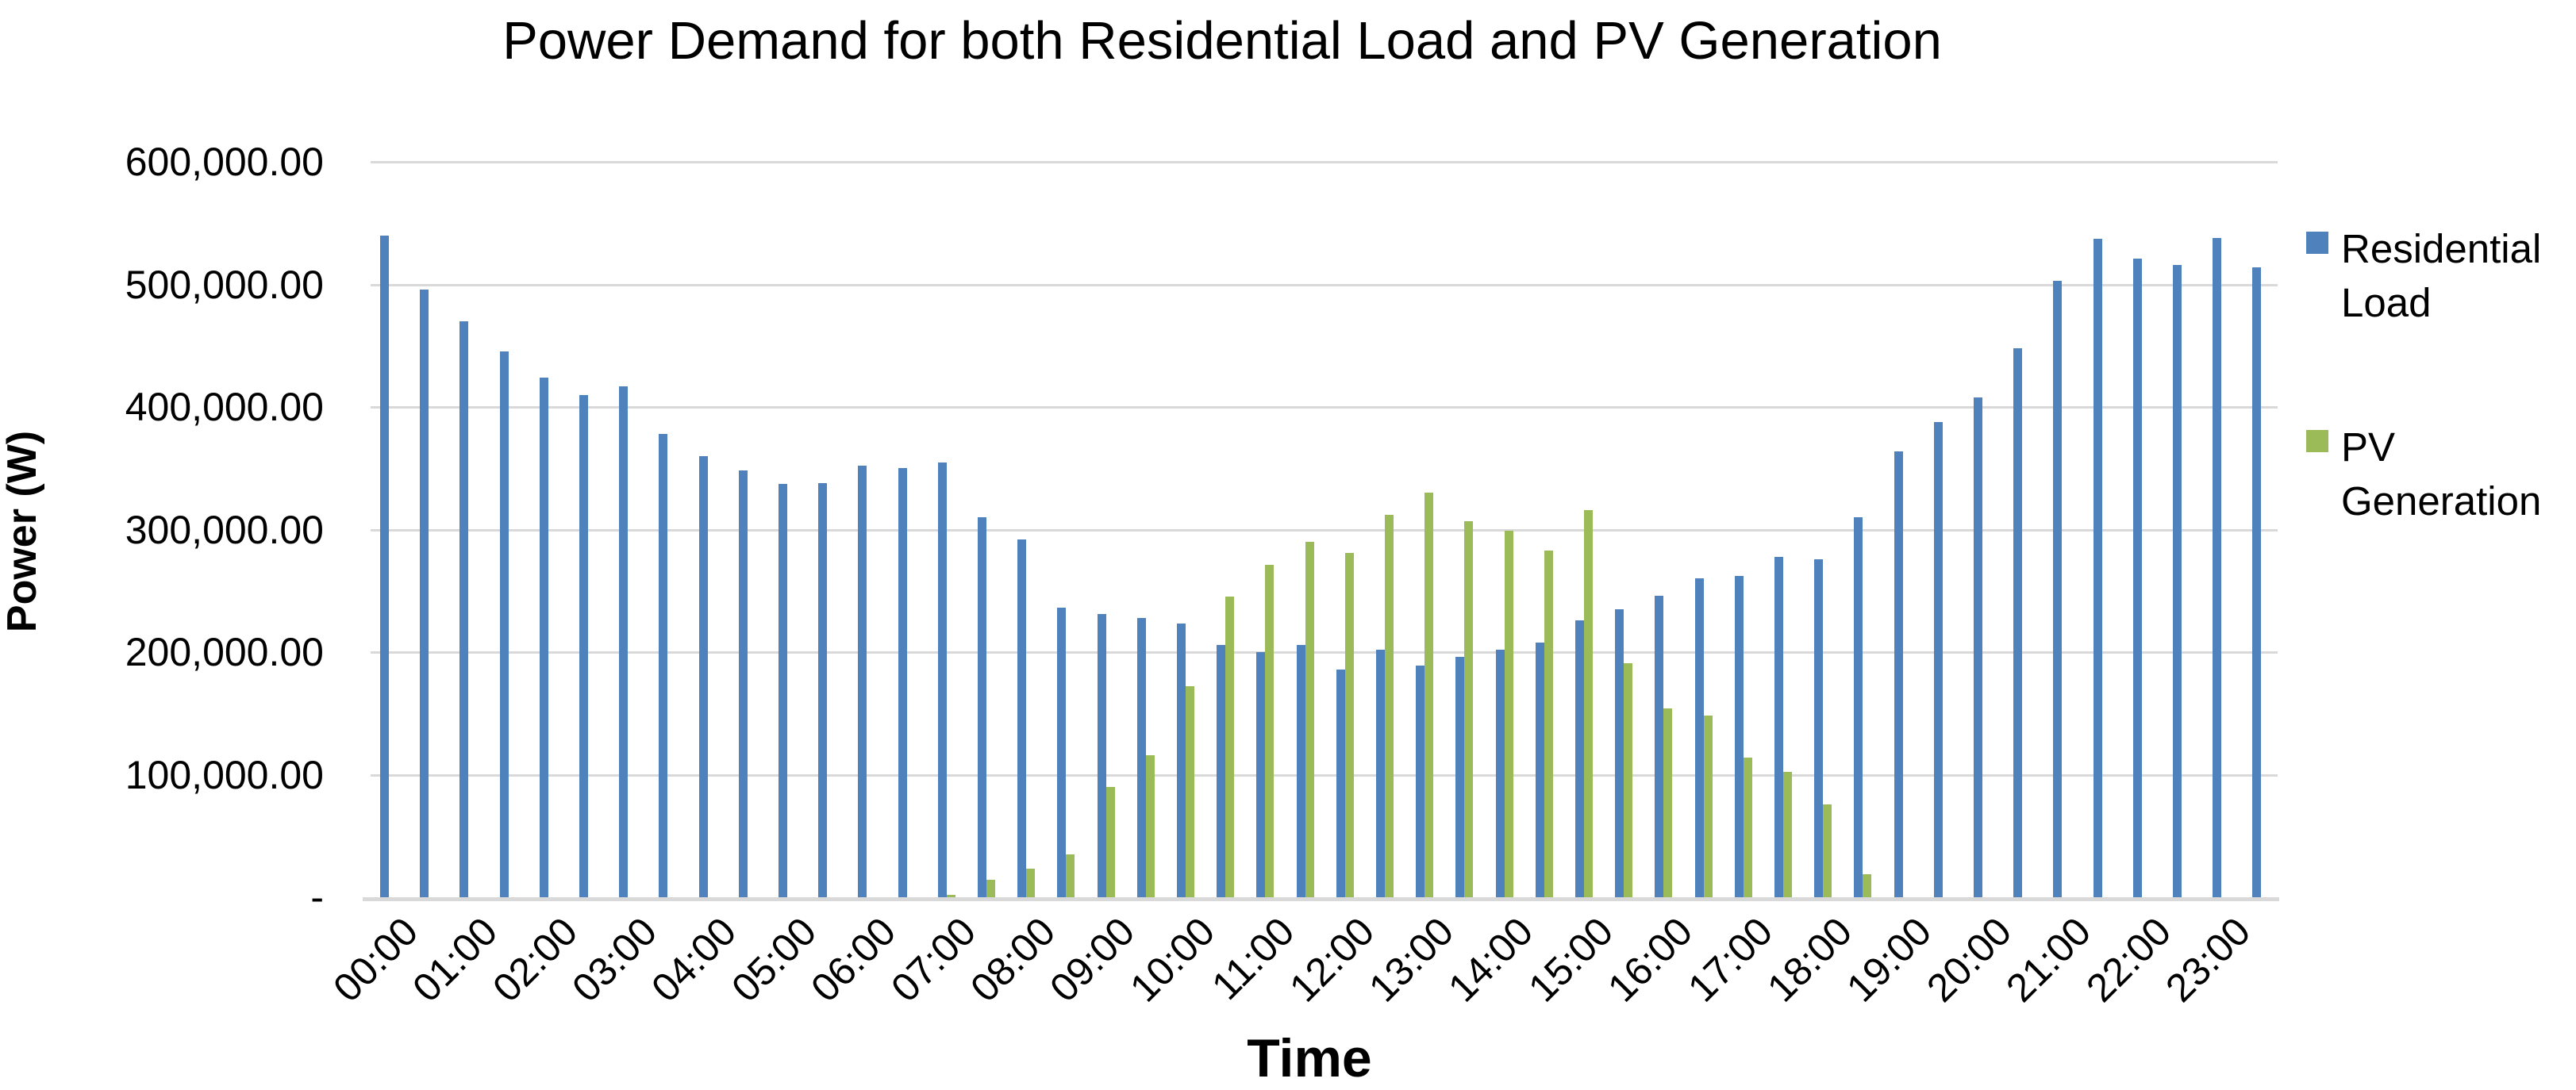 The height and width of the screenshot is (1090, 2576). I want to click on y-axis-tick-label: 500,000.00, so click(224, 284).